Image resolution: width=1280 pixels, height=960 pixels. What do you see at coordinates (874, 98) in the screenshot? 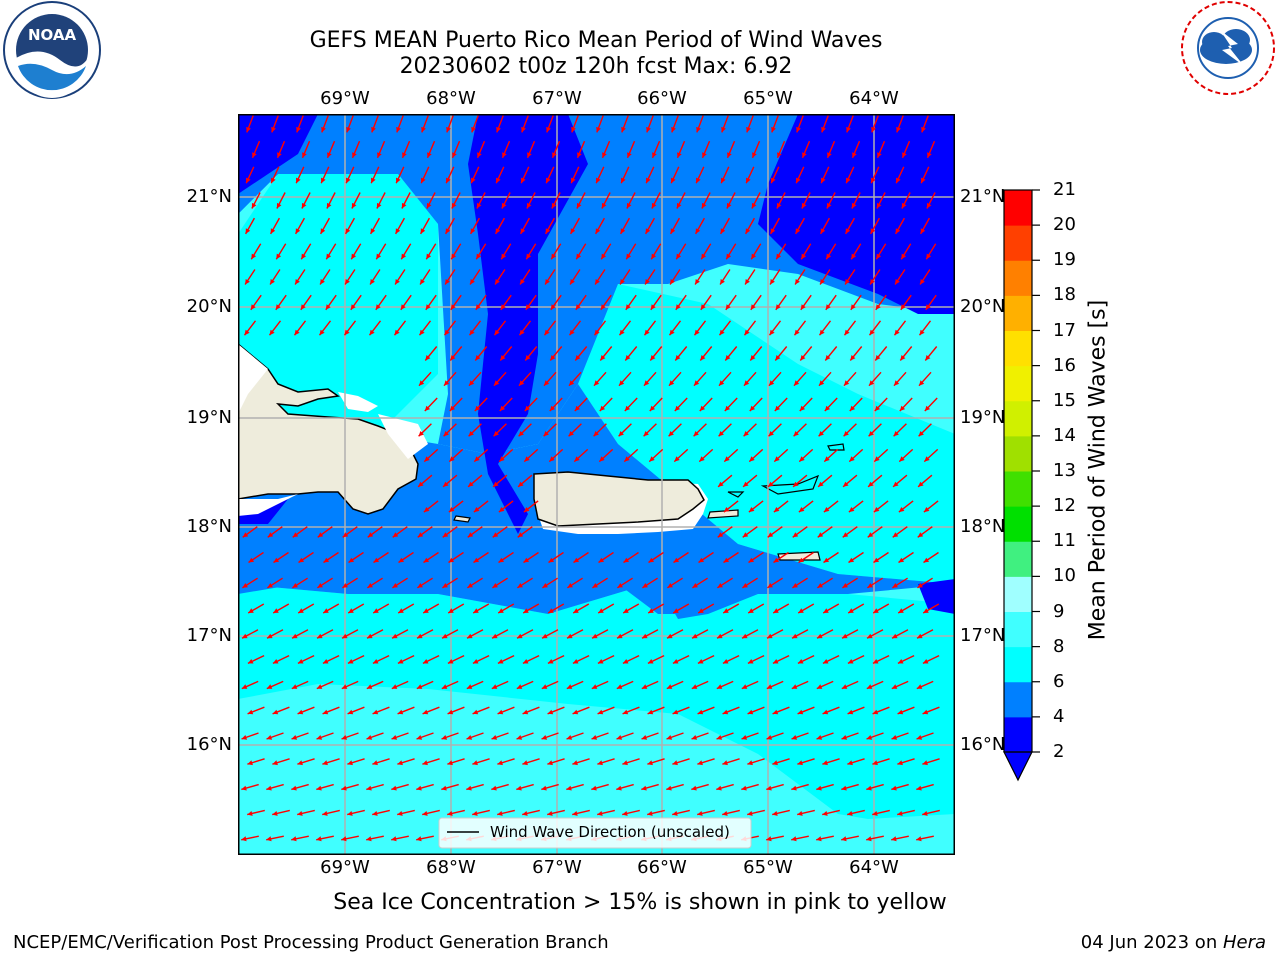
I see `lon-label-top: 64°W` at bounding box center [874, 98].